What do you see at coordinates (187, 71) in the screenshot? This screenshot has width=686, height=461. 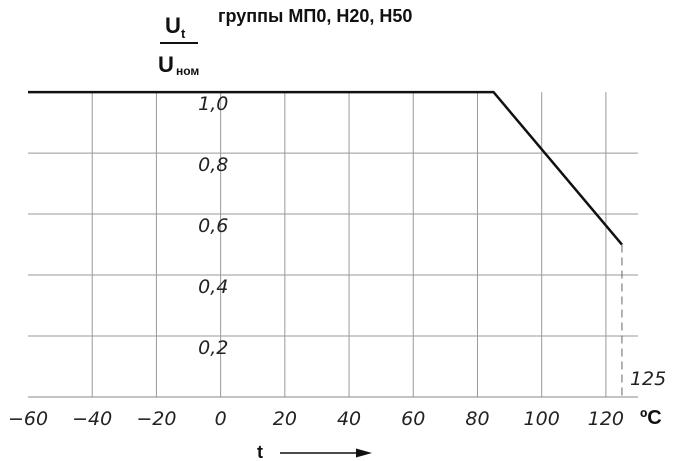 I see `y-label-denominator-sub: ном` at bounding box center [187, 71].